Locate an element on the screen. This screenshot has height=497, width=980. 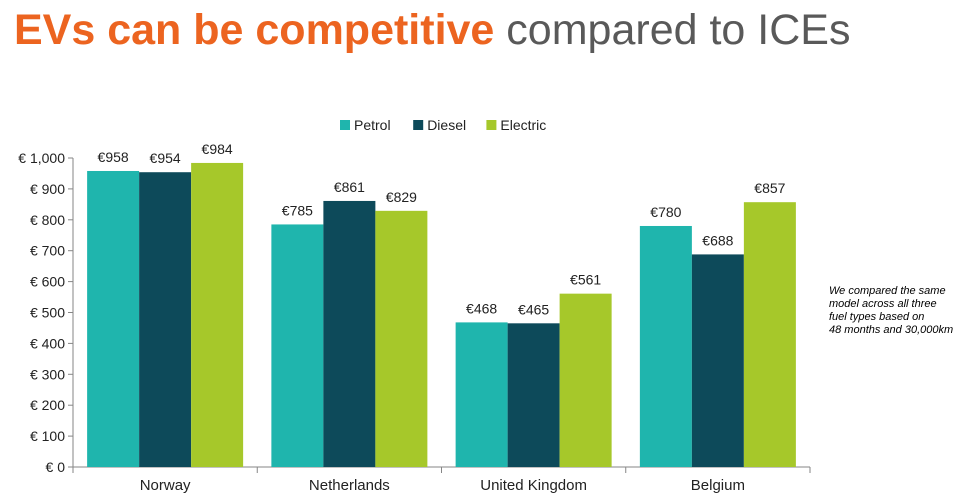
legend-swatch-electric is located at coordinates (491, 125).